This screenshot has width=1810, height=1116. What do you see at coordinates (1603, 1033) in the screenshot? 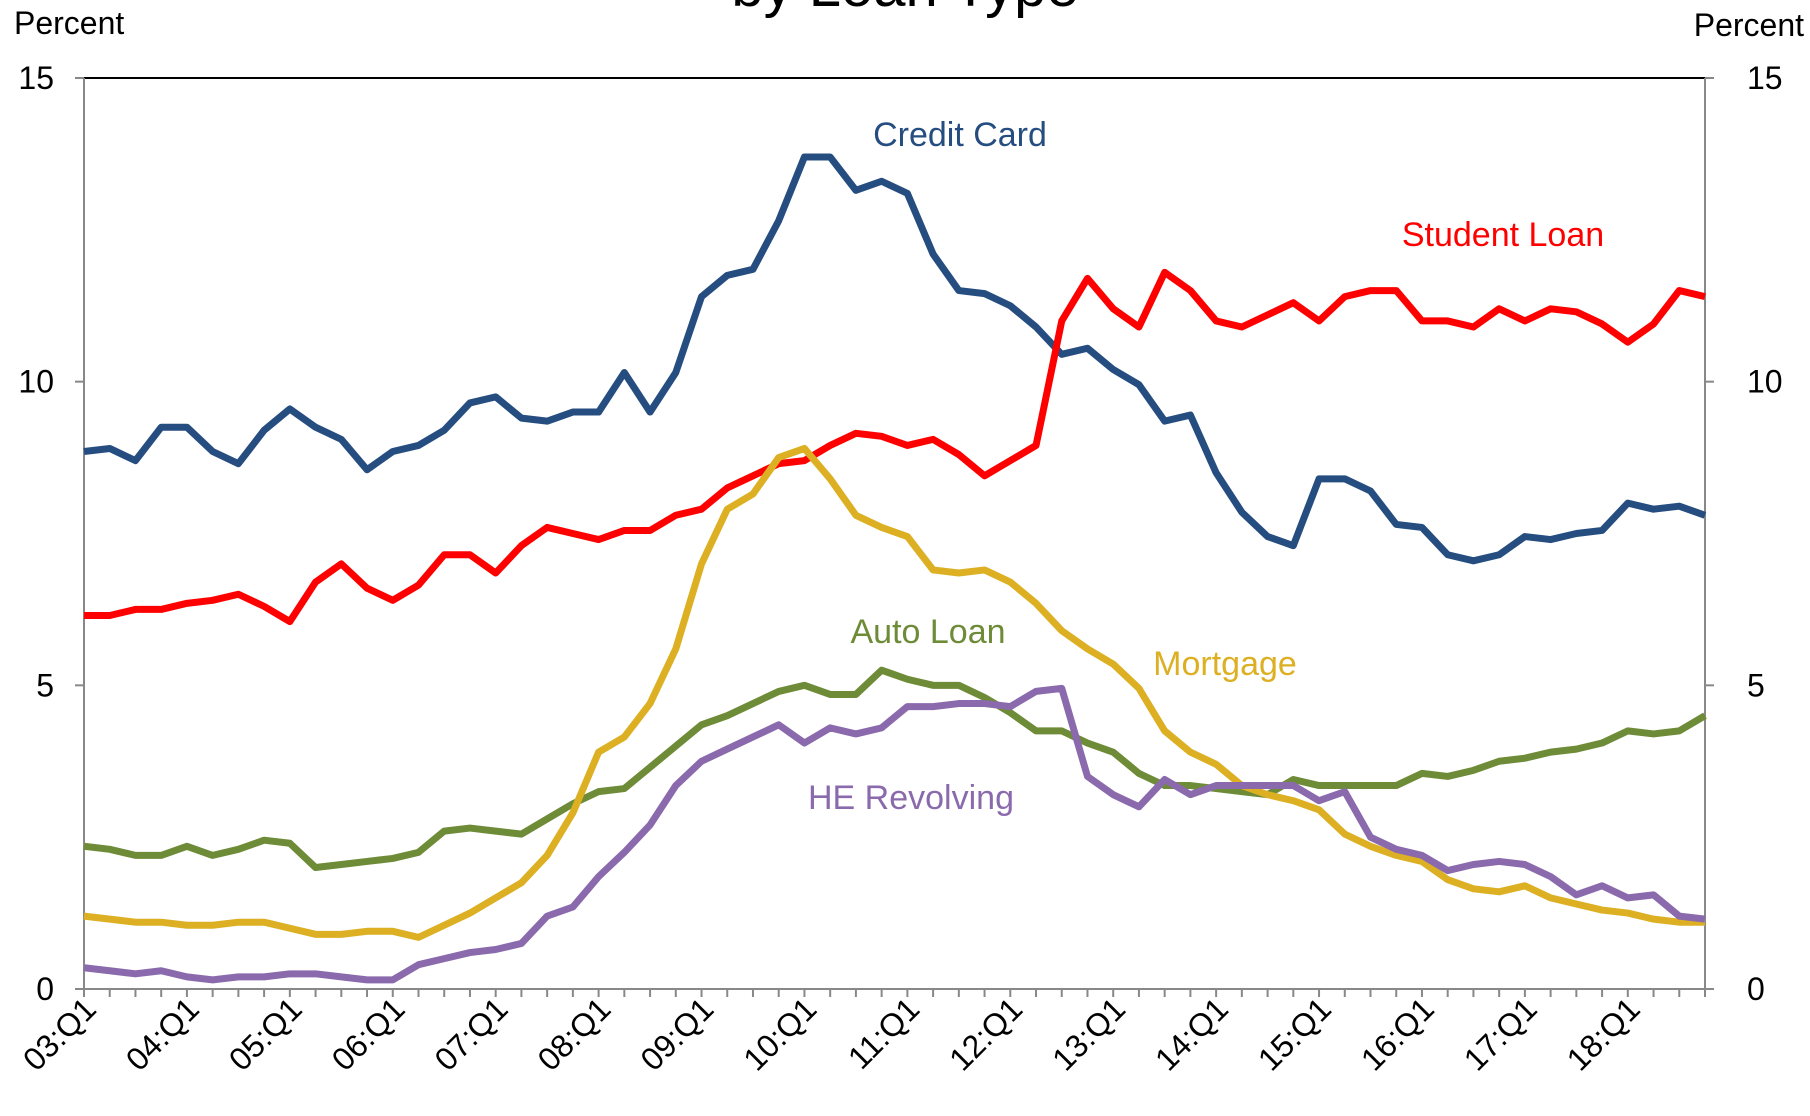
I see `x-tick-label: 18:Q1` at bounding box center [1603, 1033].